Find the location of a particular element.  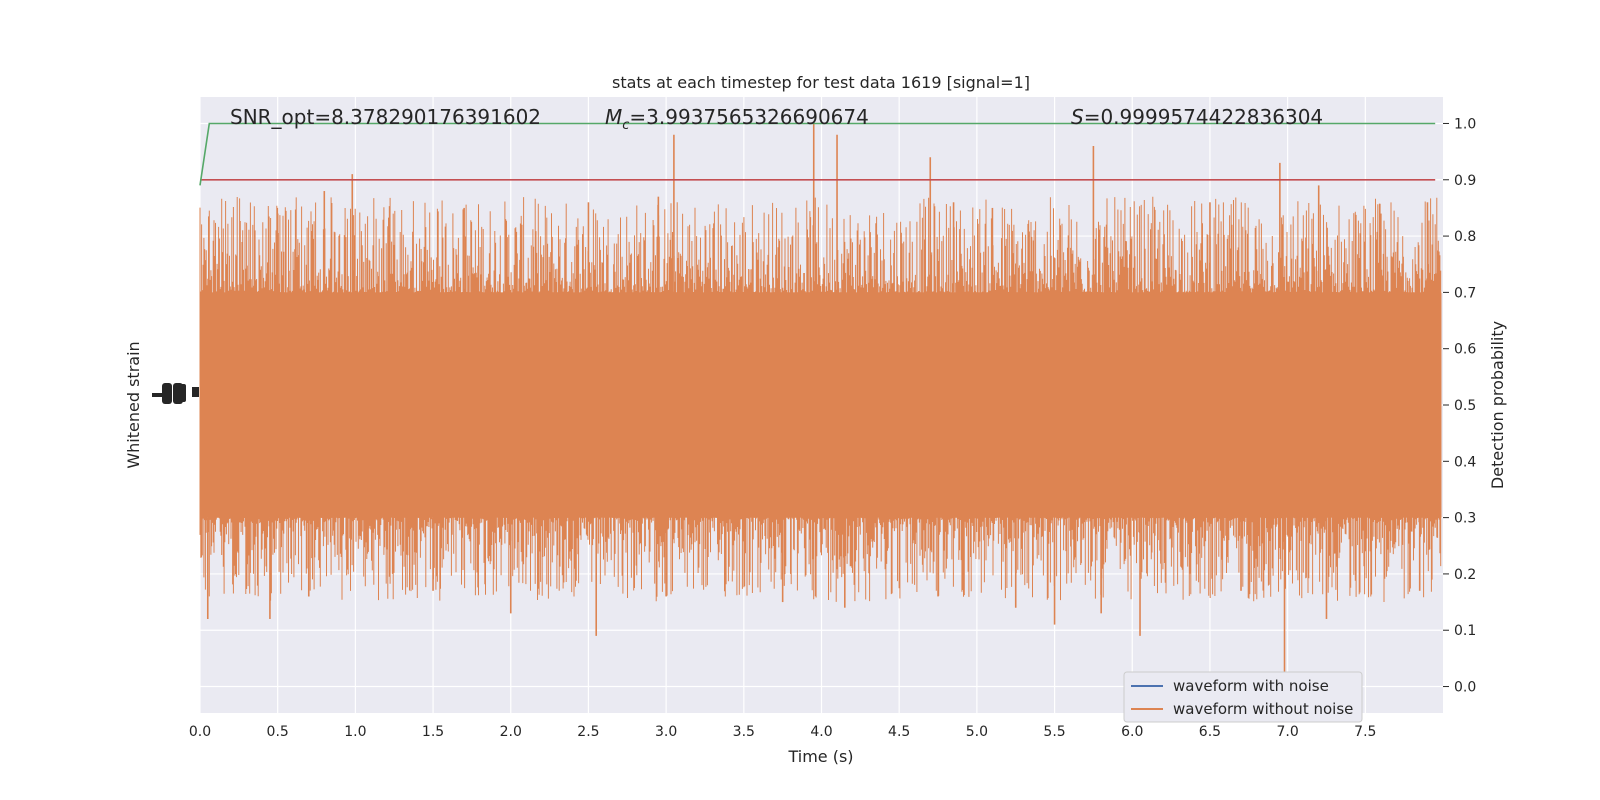

x-tick-label: 2.0 is located at coordinates (511, 732).